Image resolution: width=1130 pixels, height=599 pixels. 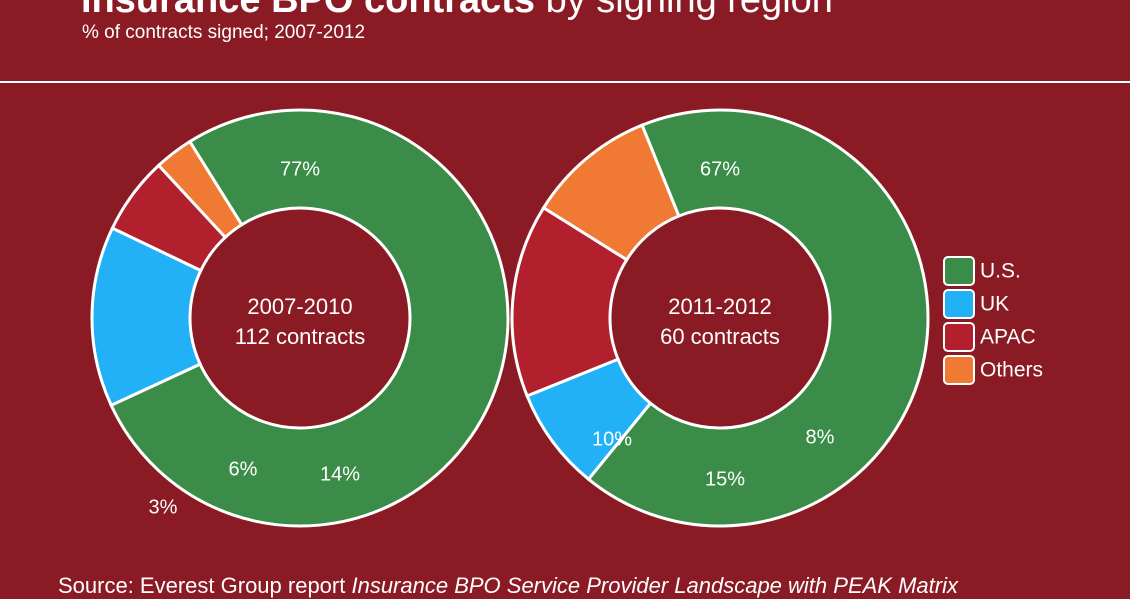 I want to click on legend-label-us: U.S., so click(x=1000, y=271).